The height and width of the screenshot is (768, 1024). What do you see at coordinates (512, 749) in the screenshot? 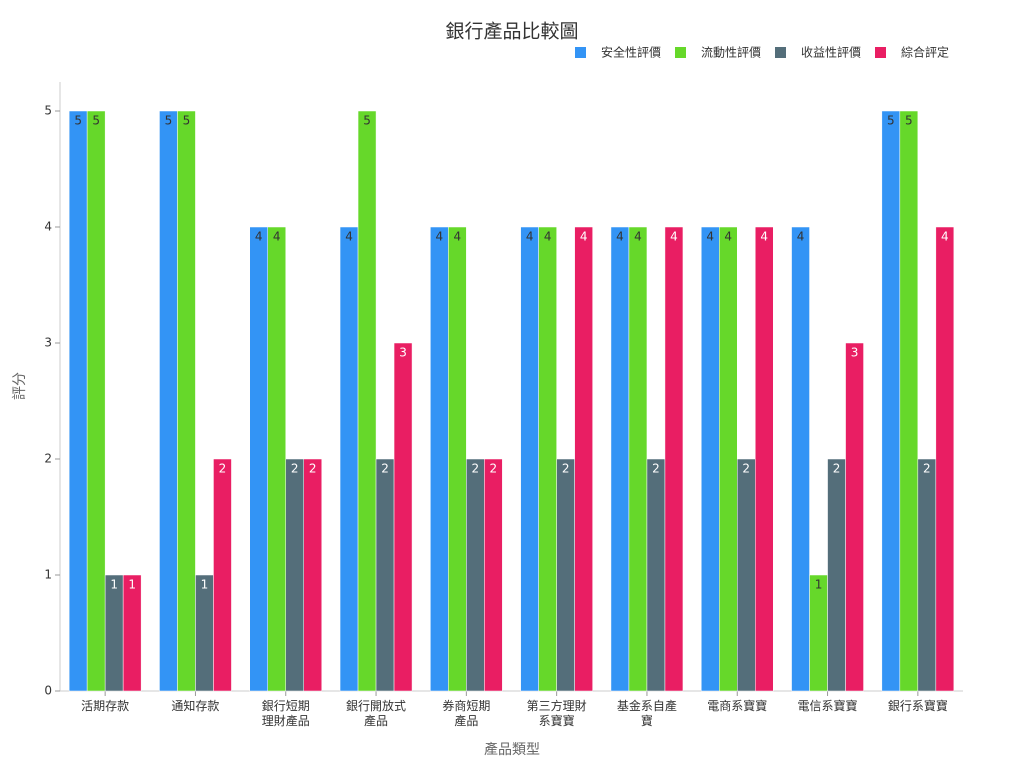
I see `x-axis-label: 產品類型` at bounding box center [512, 749].